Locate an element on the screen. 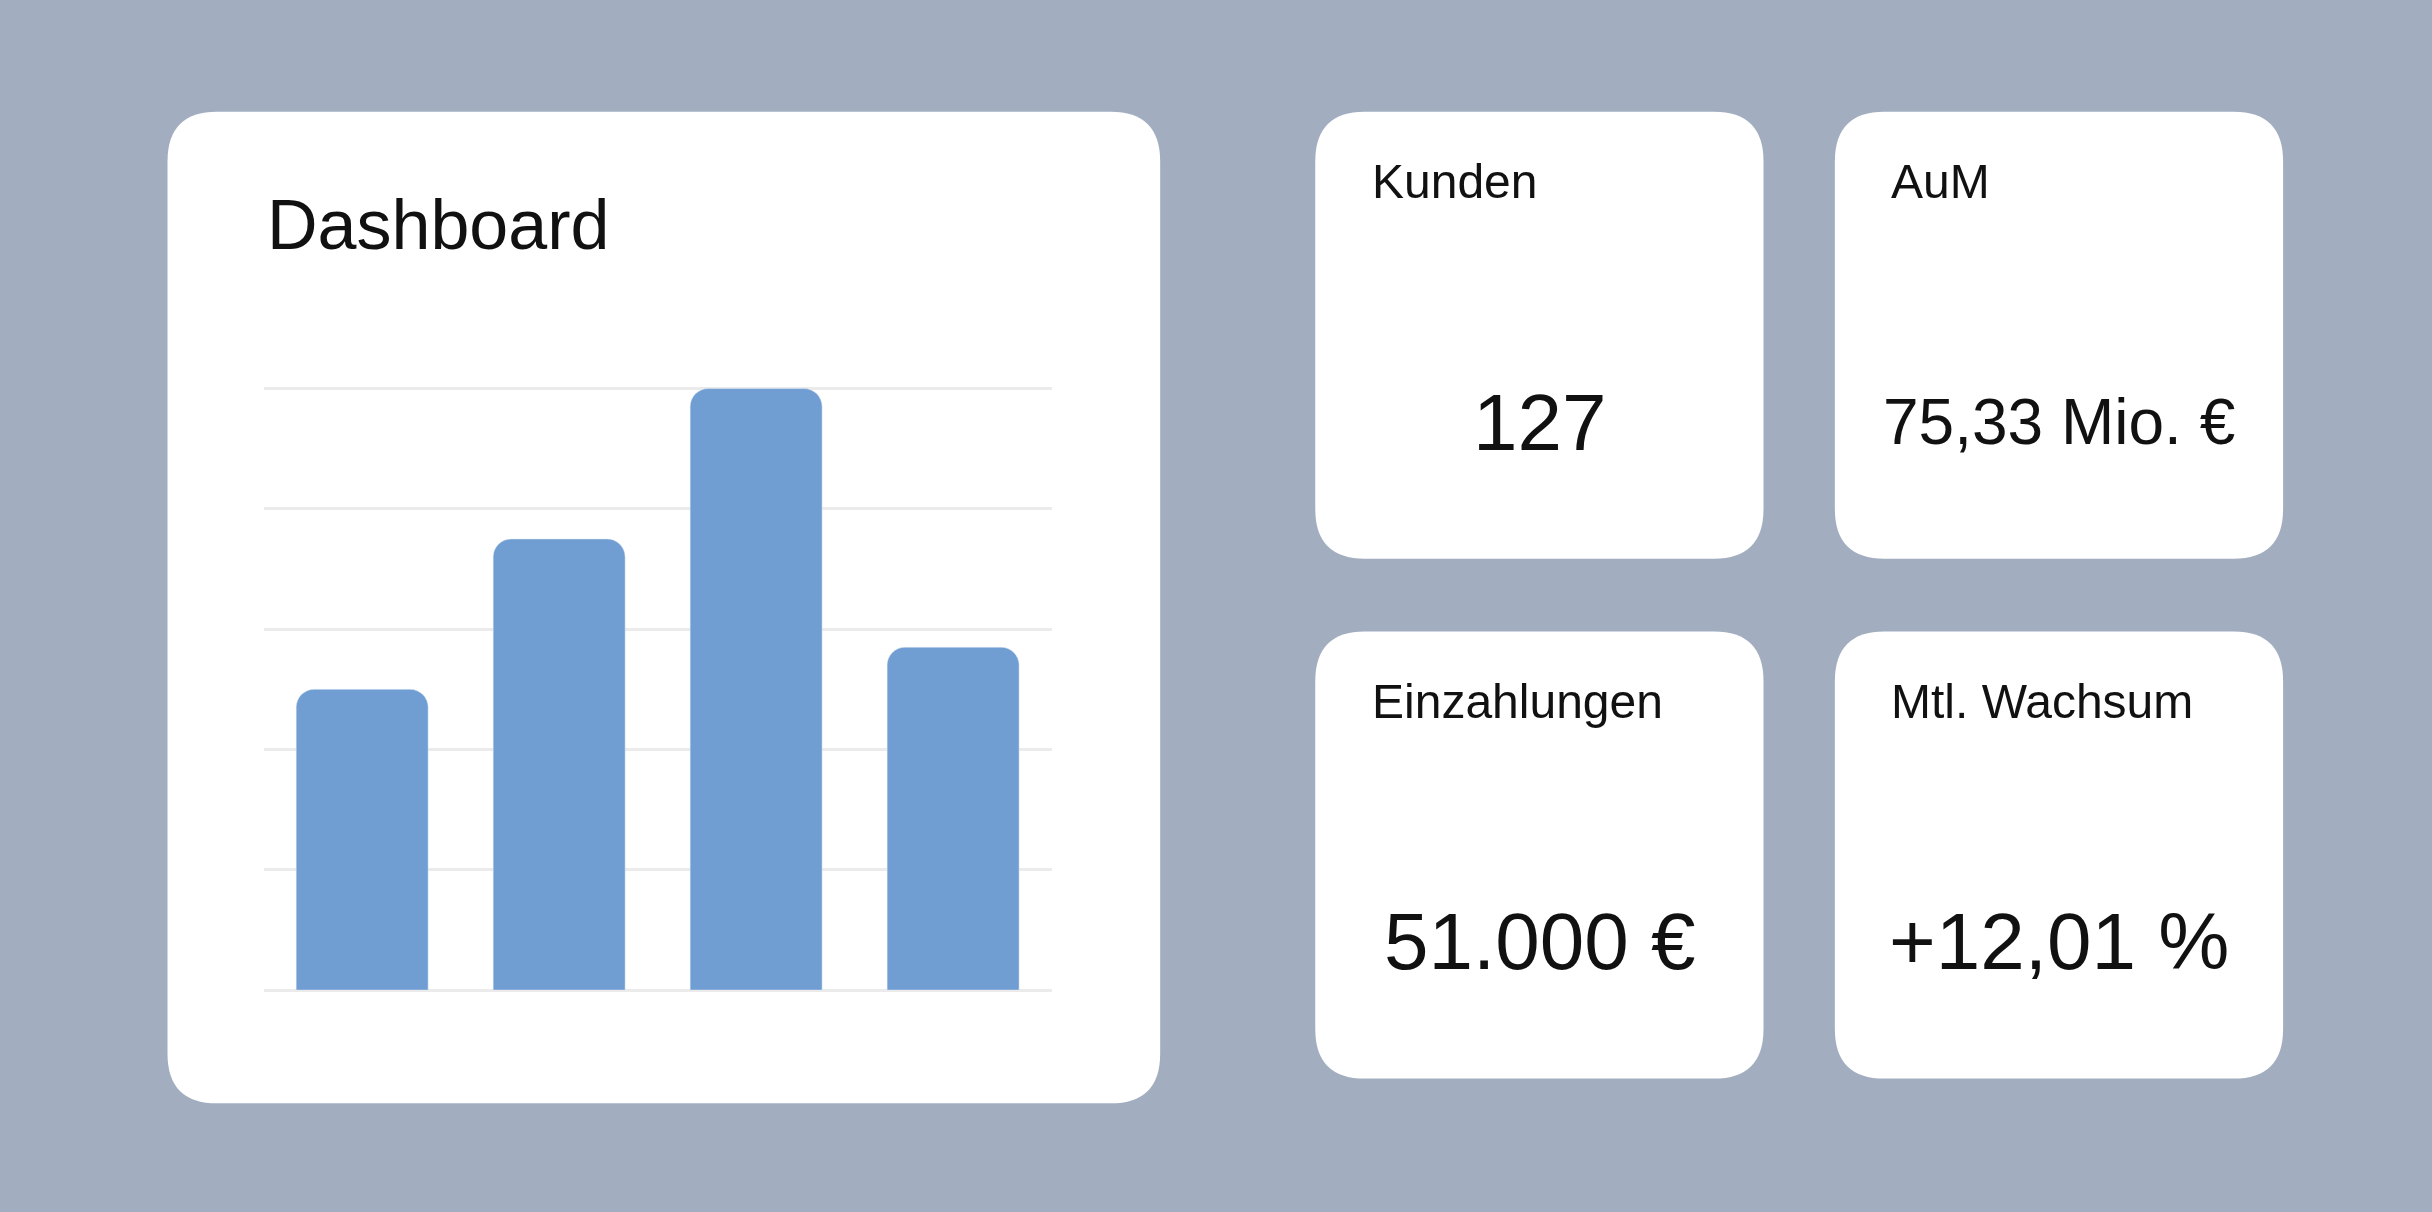  text: +12,01 % is located at coordinates (2059, 941).